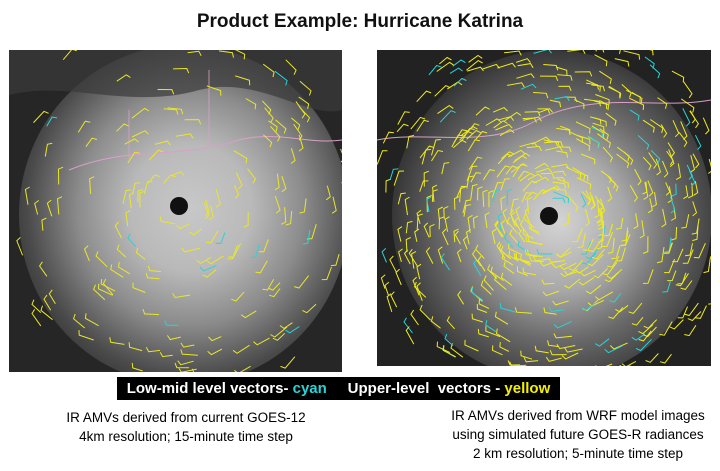  I want to click on legend-yellow-word: yellow, so click(527, 388).